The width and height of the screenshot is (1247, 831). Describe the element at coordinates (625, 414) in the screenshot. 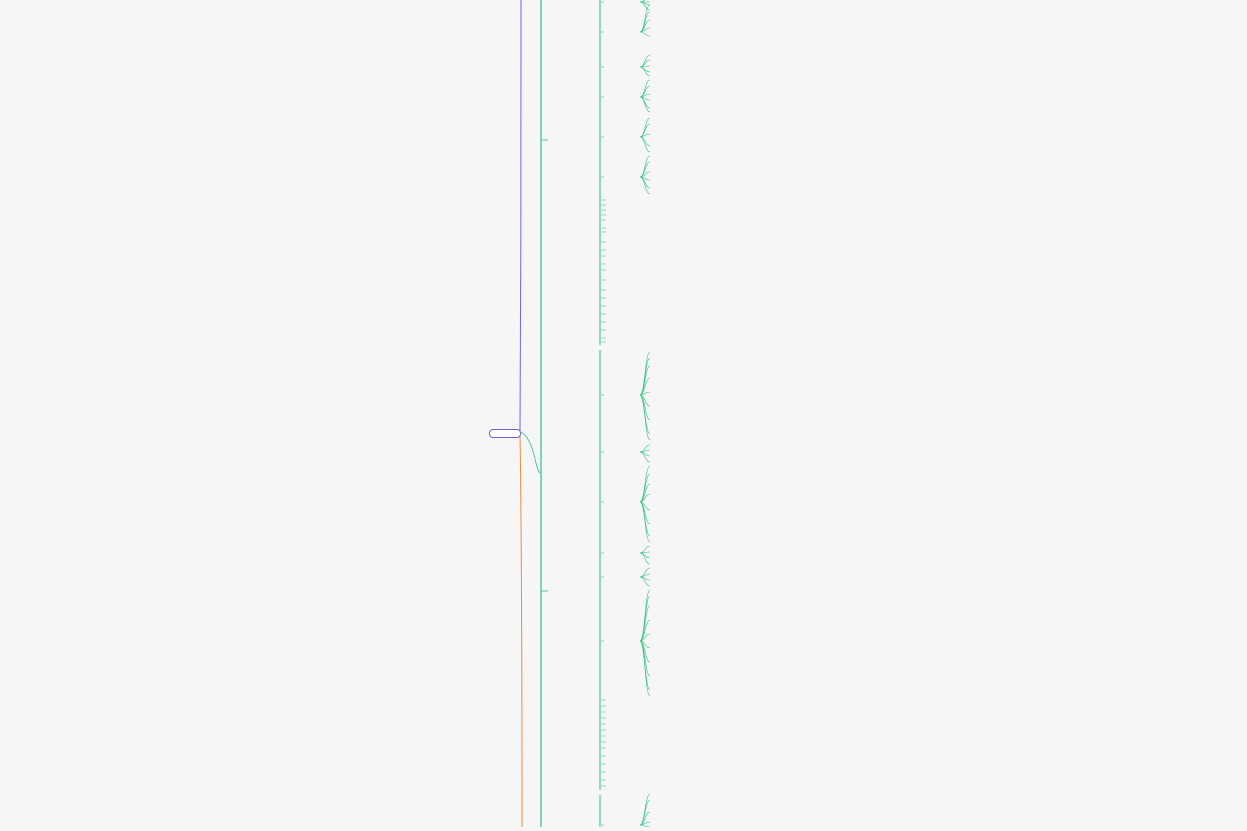

I see `leaf-fans` at that location.